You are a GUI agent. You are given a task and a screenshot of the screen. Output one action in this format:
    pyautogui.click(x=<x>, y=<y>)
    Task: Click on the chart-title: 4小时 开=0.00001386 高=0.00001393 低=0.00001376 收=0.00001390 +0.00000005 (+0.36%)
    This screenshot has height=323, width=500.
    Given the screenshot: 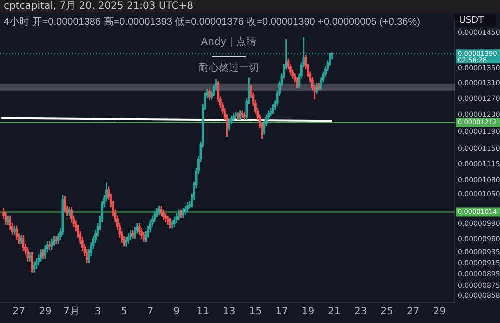 What is the action you would take?
    pyautogui.click(x=212, y=22)
    